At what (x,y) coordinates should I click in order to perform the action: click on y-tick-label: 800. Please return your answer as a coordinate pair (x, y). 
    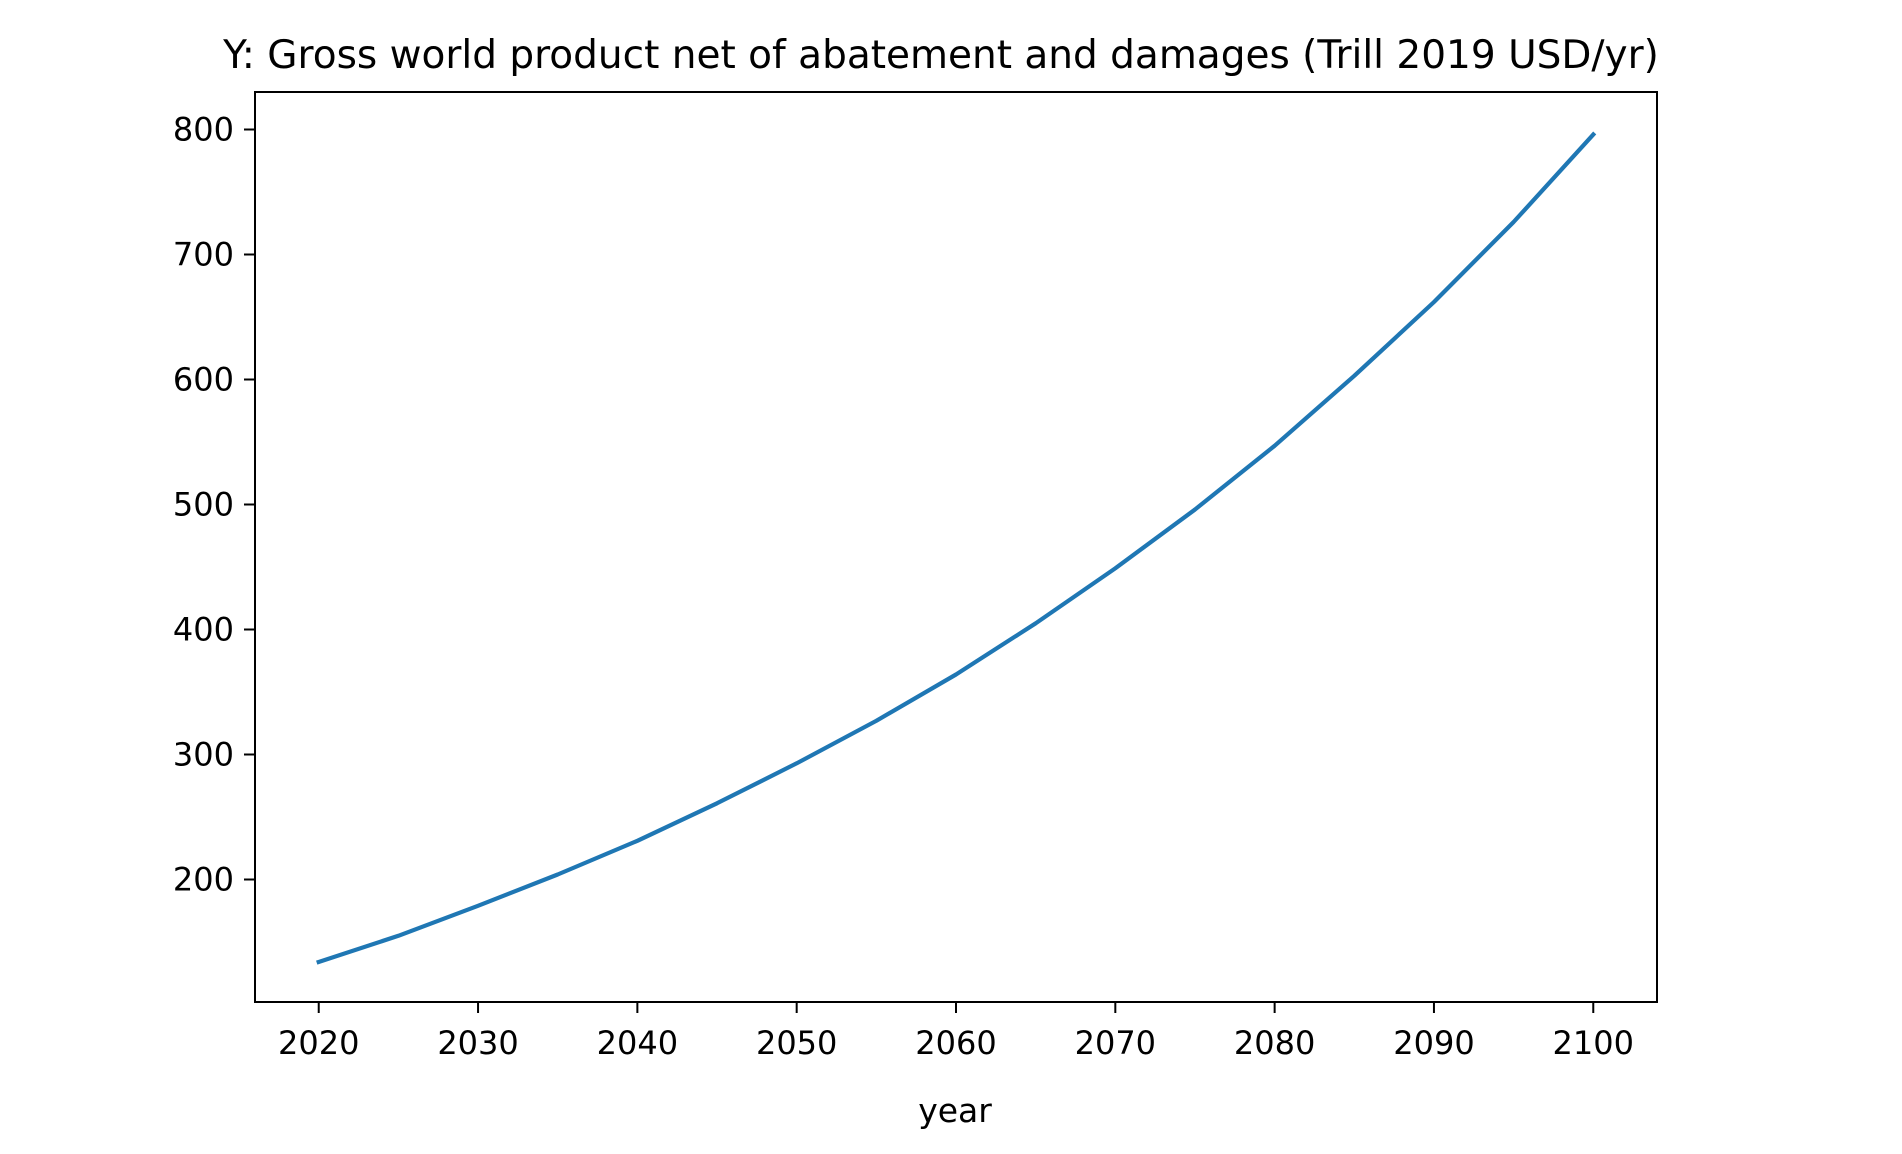
    Looking at the image, I should click on (203, 130).